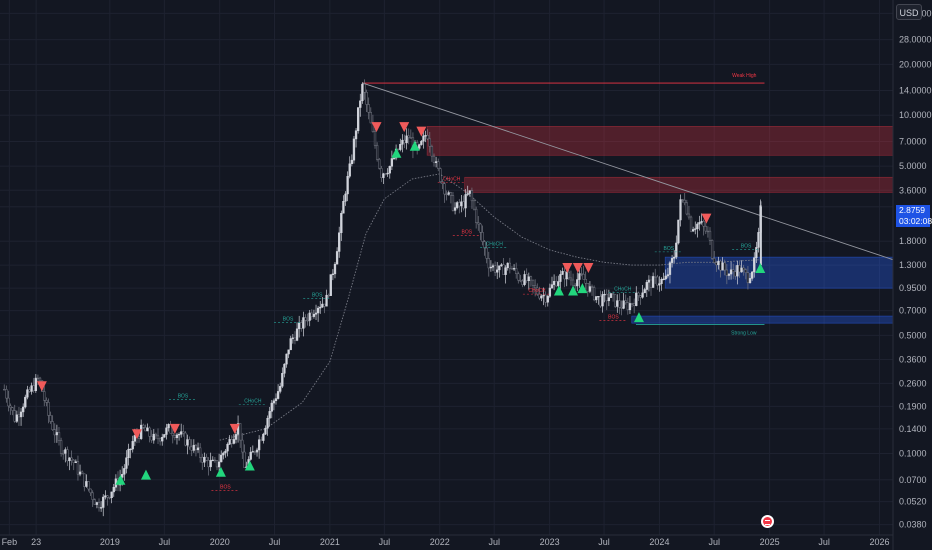 The image size is (932, 550). Describe the element at coordinates (495, 244) in the screenshot. I see `bos-label: CHoCH` at that location.